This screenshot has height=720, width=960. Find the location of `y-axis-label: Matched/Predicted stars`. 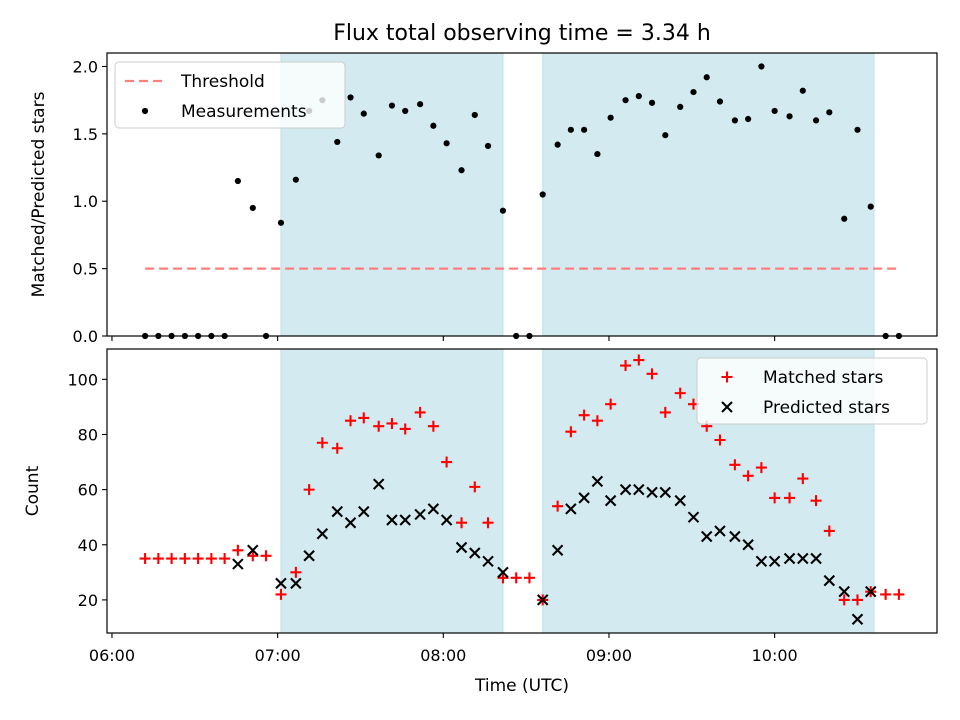

y-axis-label: Matched/Predicted stars is located at coordinates (39, 194).